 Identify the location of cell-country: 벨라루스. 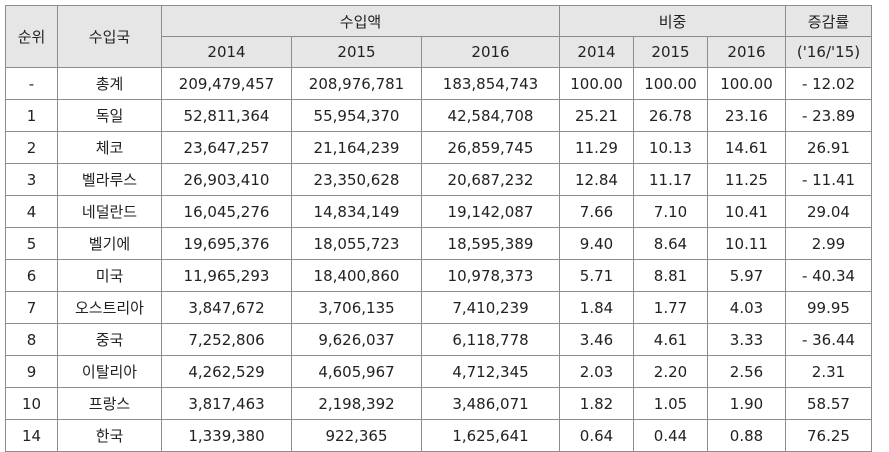
(109, 179).